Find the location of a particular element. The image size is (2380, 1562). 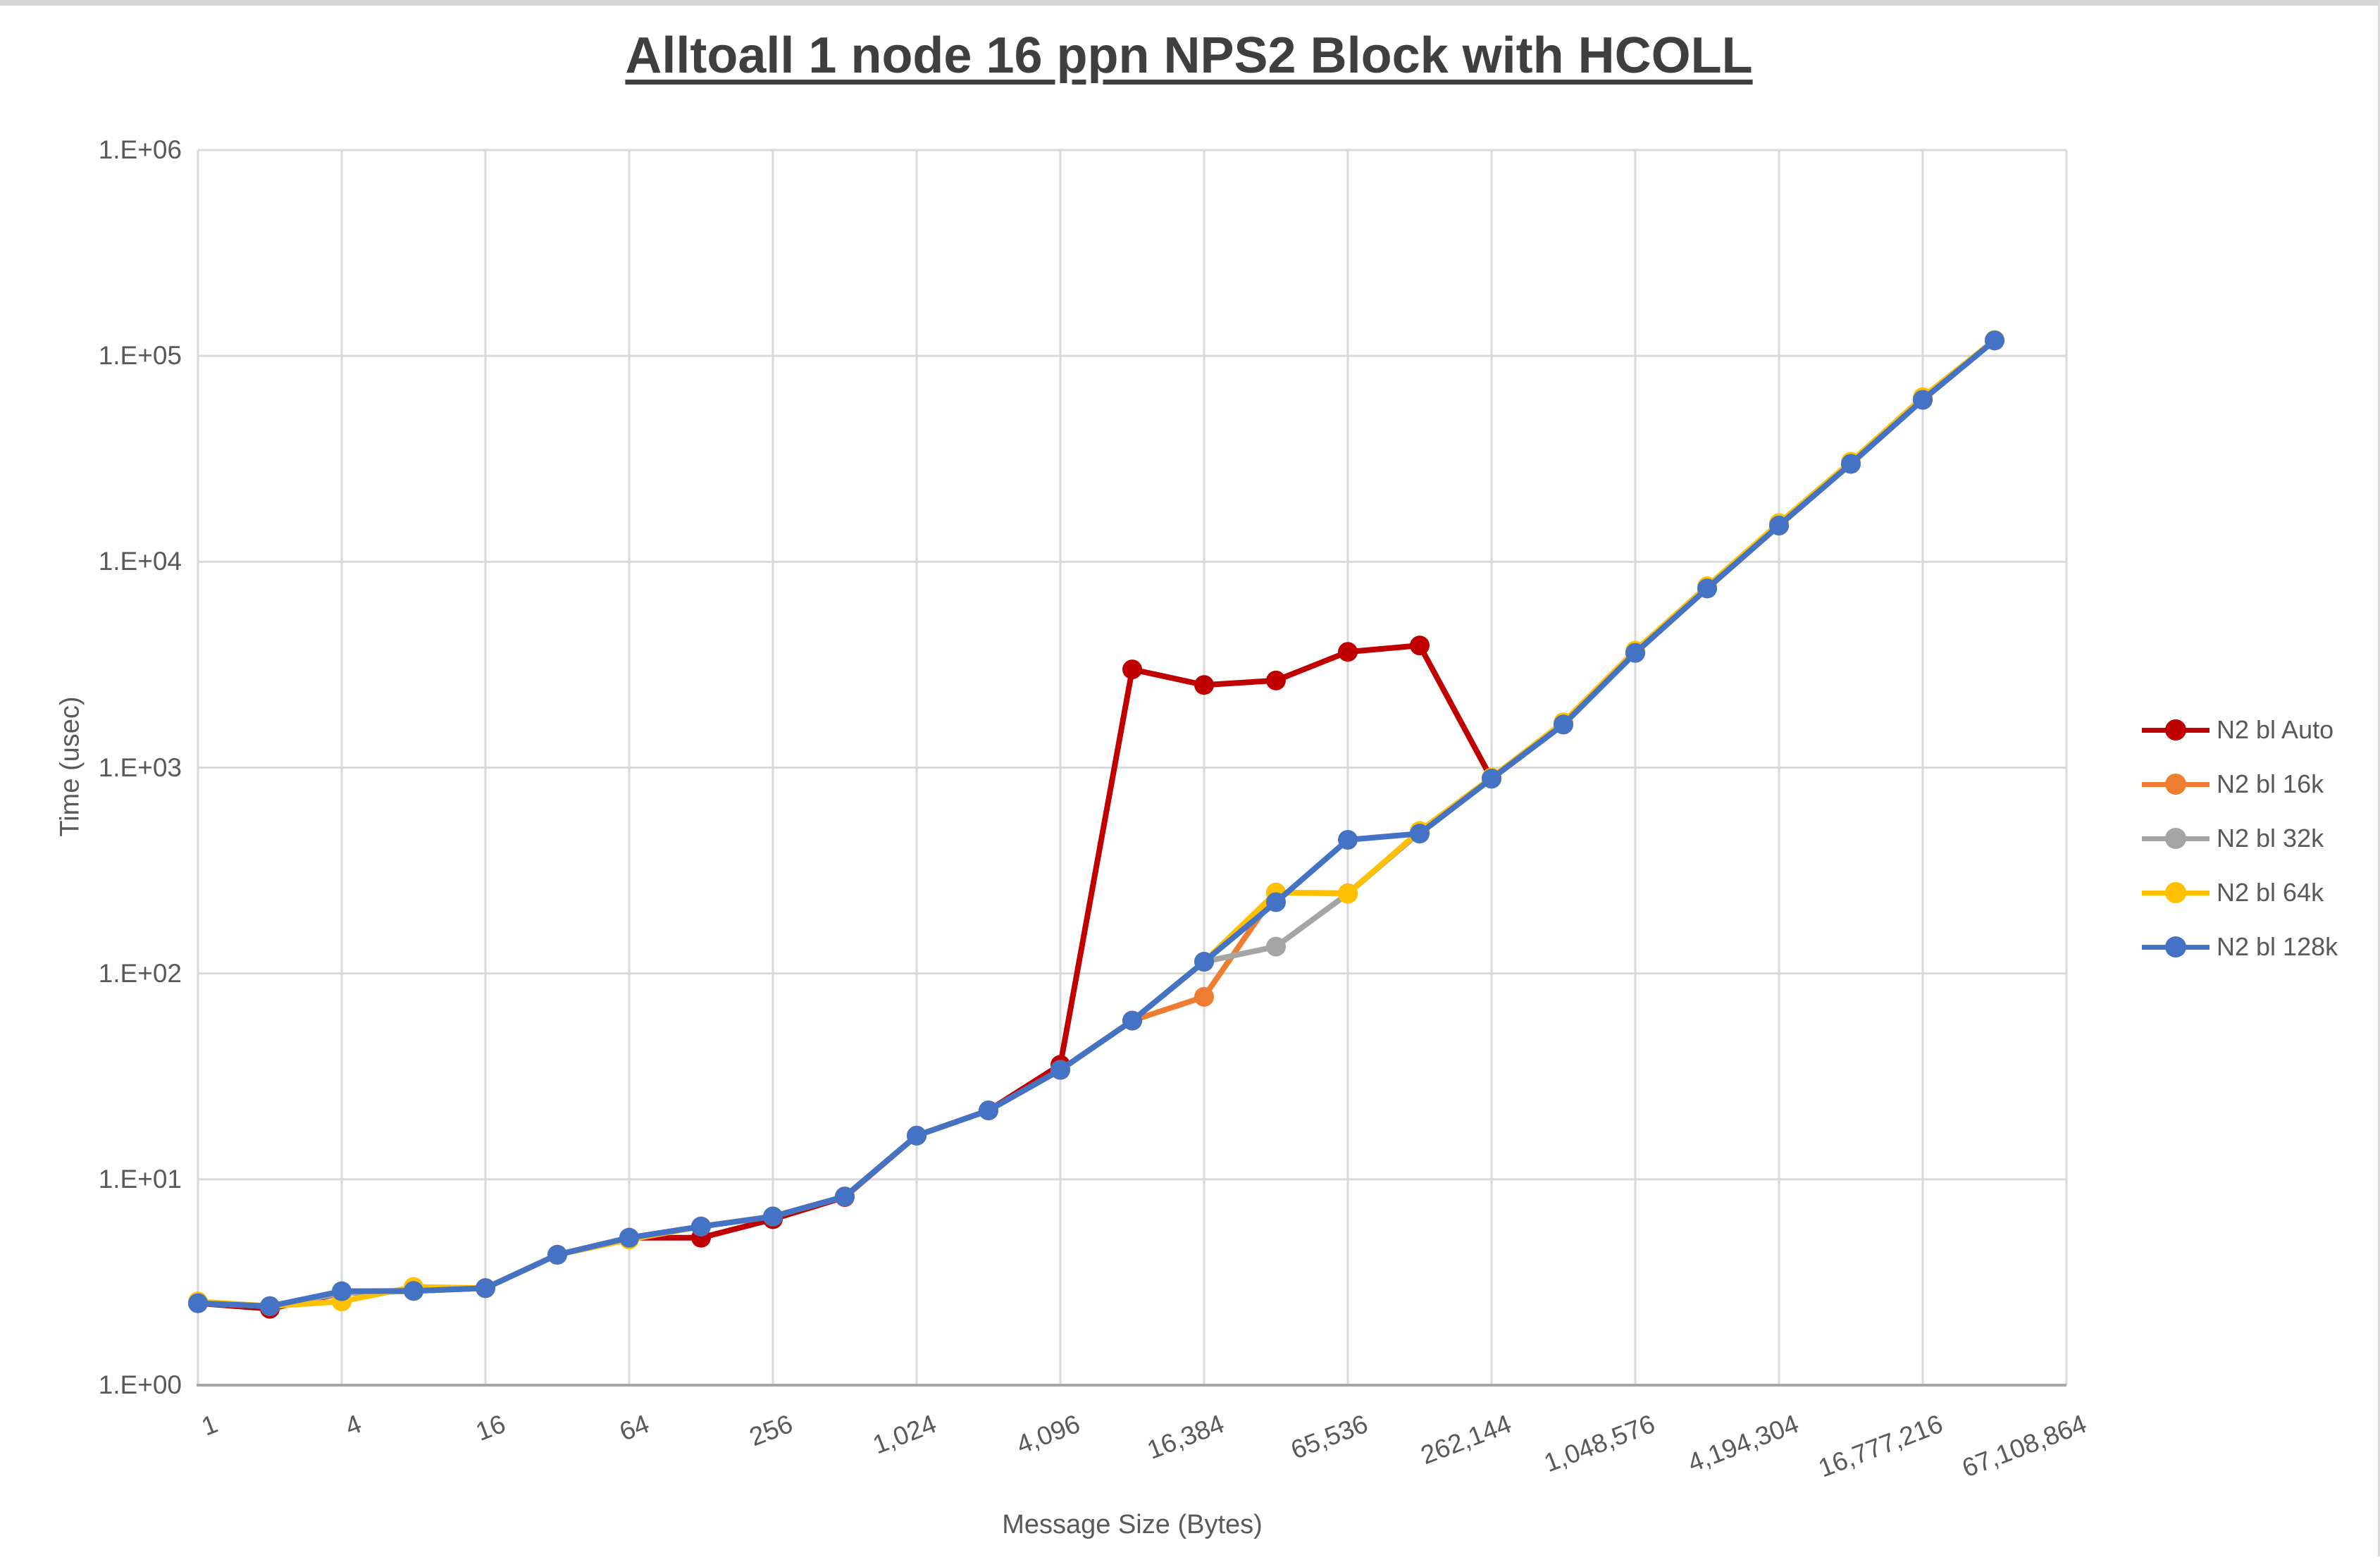

legend-item-label: N2 bl 16k is located at coordinates (2270, 784).